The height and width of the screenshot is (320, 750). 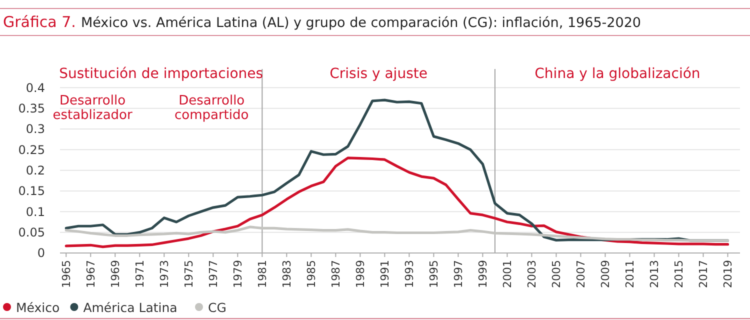 What do you see at coordinates (41, 253) in the screenshot?
I see `y-tick-label: 0` at bounding box center [41, 253].